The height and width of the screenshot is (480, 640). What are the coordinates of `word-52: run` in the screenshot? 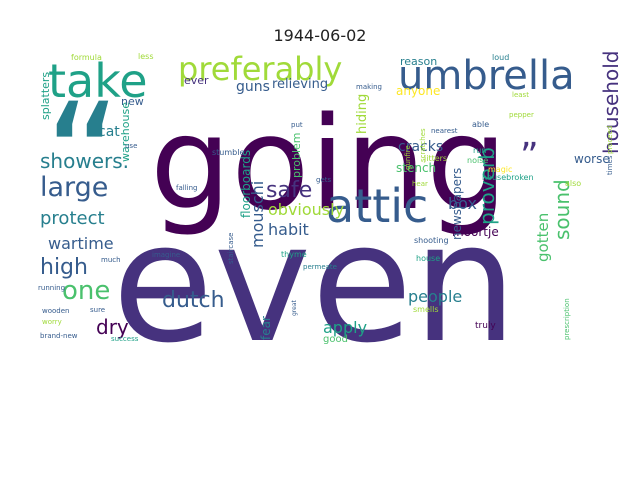 It's located at (479, 150).